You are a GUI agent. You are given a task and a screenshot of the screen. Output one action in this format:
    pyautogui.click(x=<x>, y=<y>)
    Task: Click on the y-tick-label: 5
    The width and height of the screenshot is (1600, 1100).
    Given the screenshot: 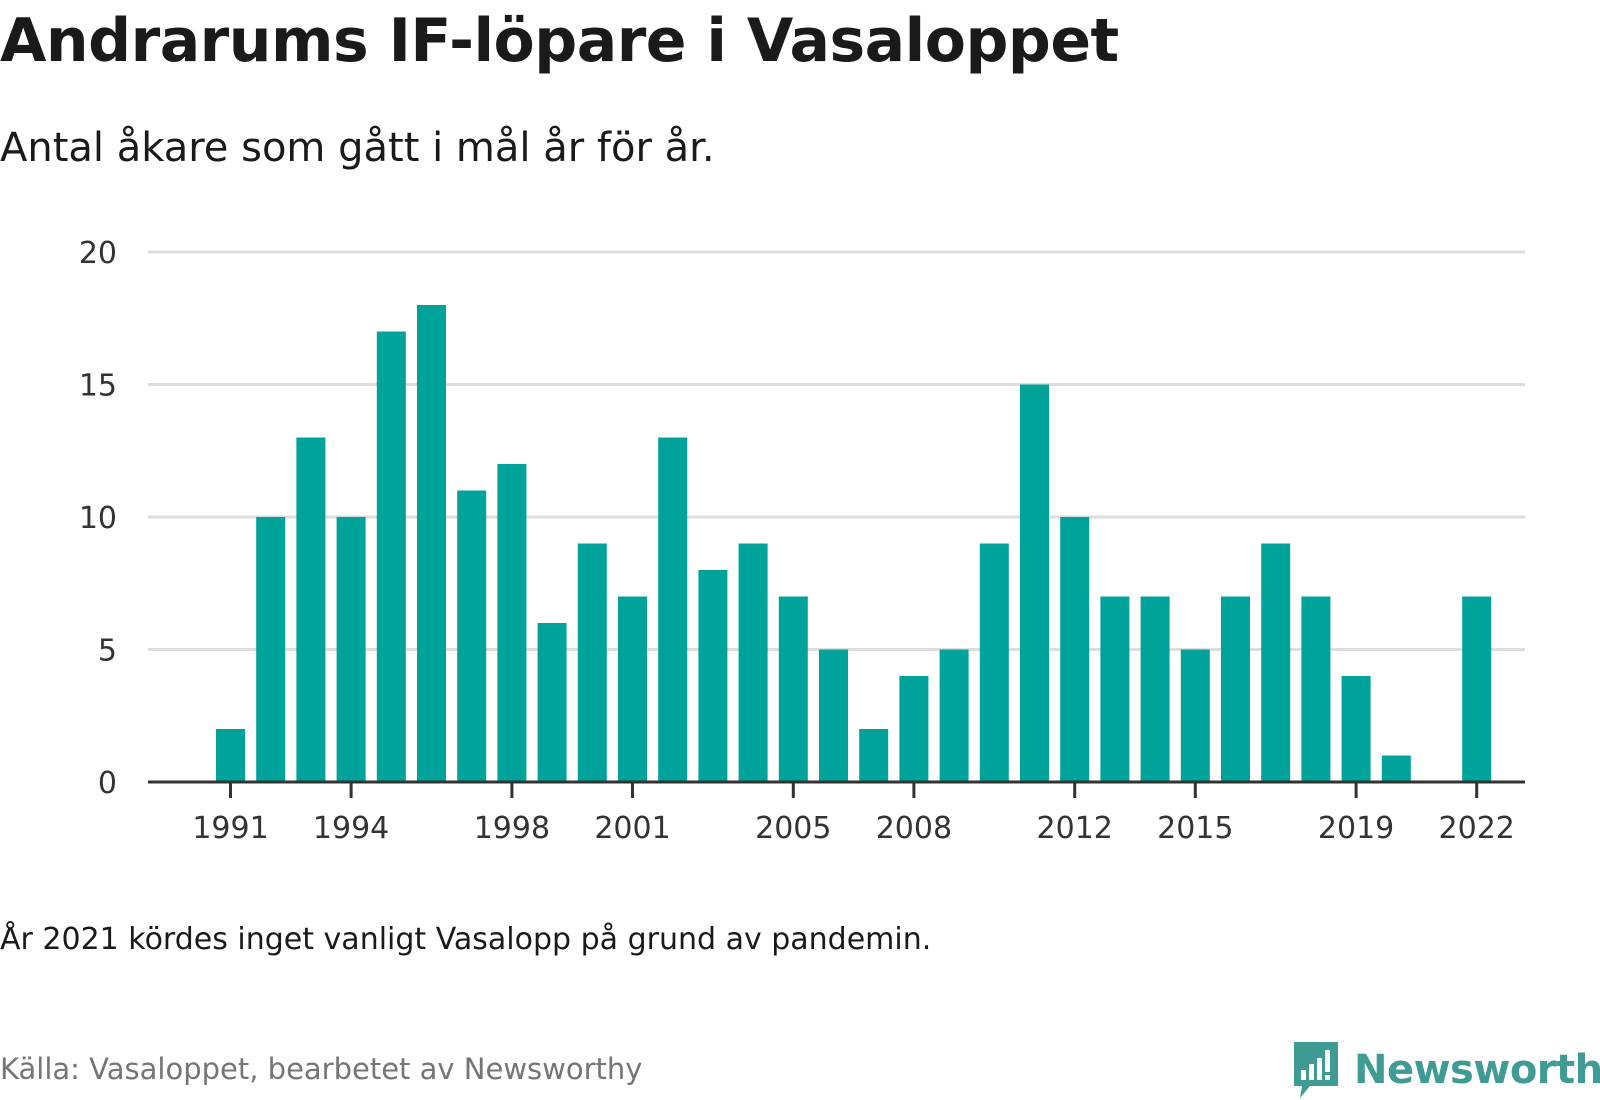 What is the action you would take?
    pyautogui.click(x=107, y=651)
    